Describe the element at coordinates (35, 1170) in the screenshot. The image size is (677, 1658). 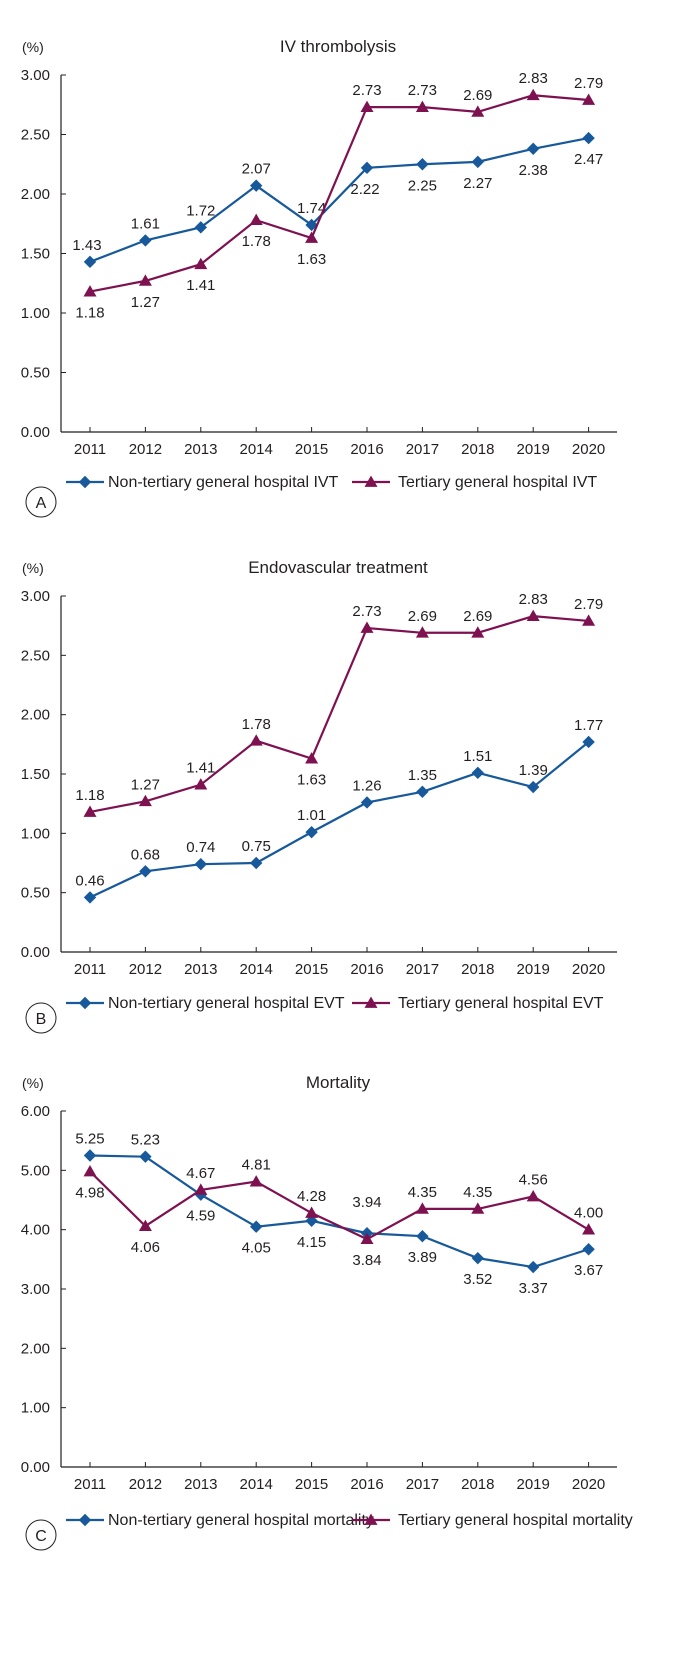
I see `y-tick-label: 5.00` at that location.